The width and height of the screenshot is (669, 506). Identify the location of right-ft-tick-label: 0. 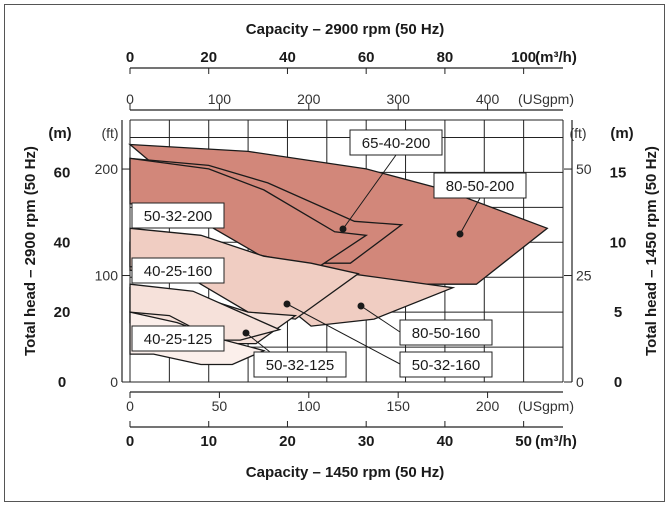
(580, 382).